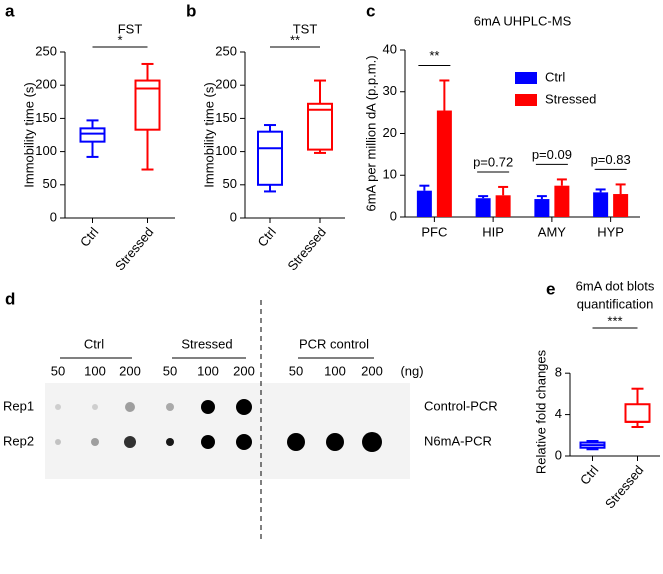 Image resolution: width=663 pixels, height=574 pixels. What do you see at coordinates (493, 161) in the screenshot?
I see `significance: p=0.72` at bounding box center [493, 161].